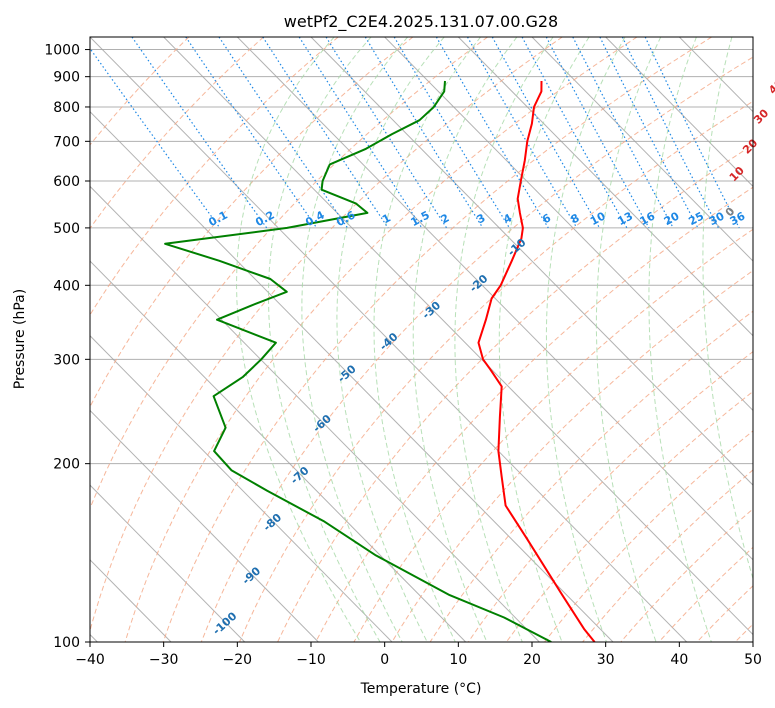  Describe the element at coordinates (66, 465) in the screenshot. I see `y-tick-label: 200` at that location.